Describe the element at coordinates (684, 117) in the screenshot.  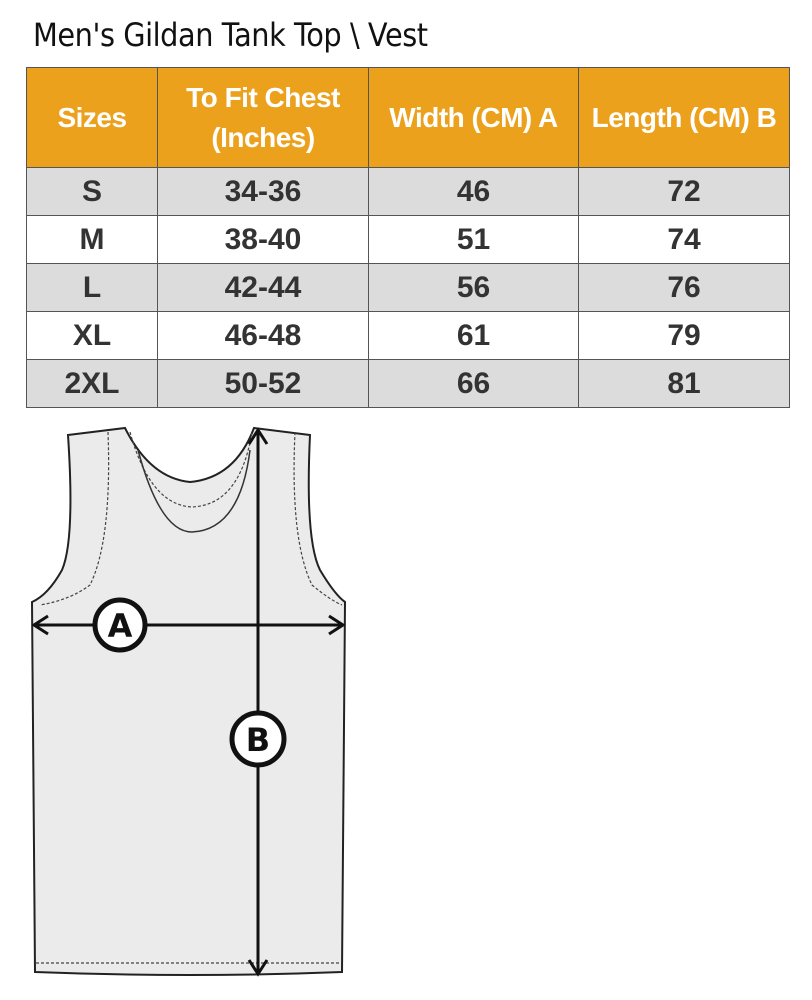
I see `header-length: Length (CM) B` at that location.